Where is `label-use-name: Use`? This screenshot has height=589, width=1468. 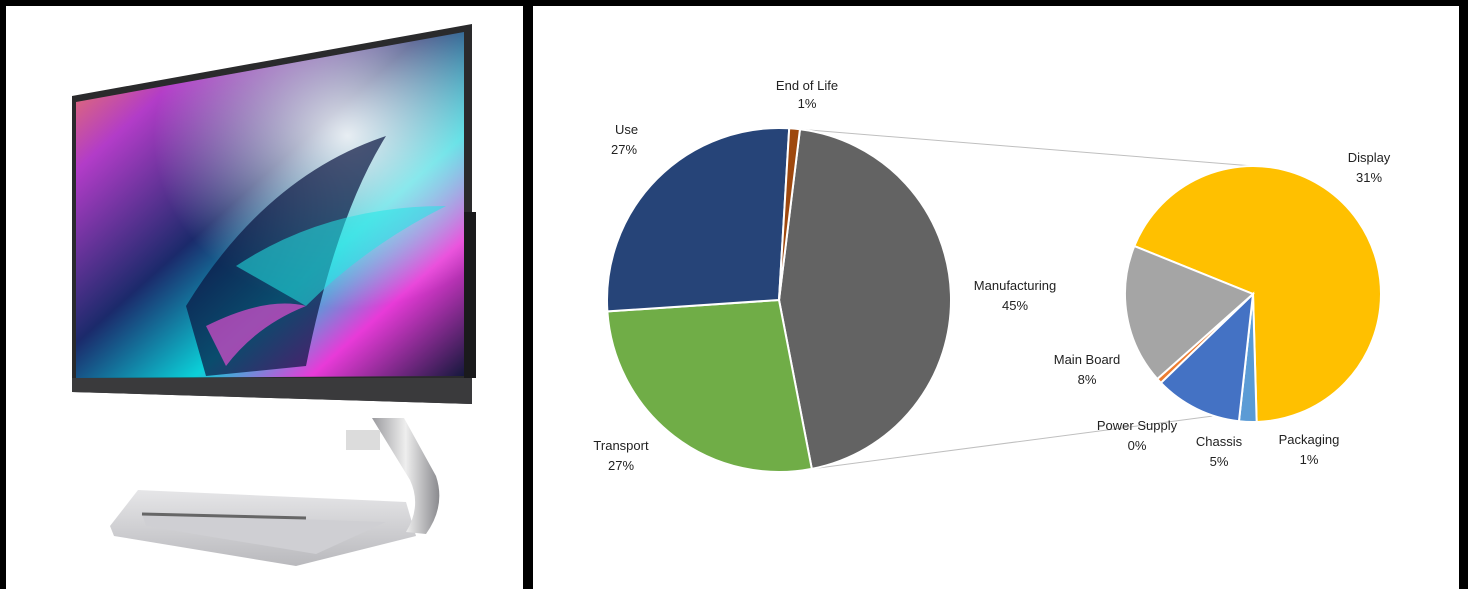 label-use-name: Use is located at coordinates (626, 129).